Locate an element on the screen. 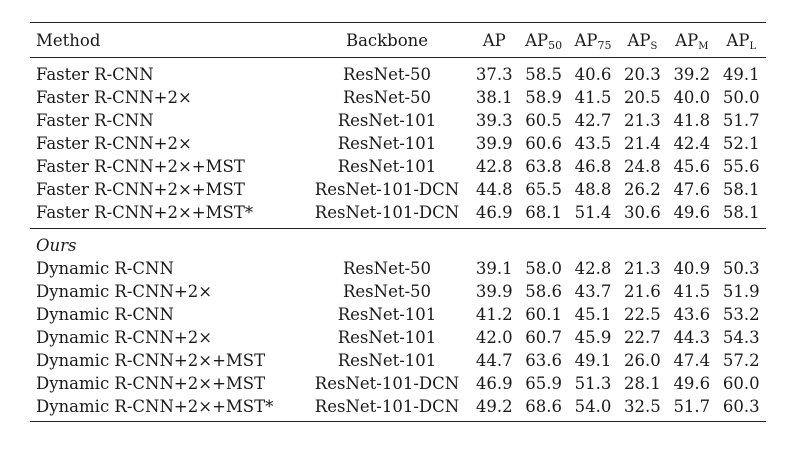  cell-apl: 55.6 is located at coordinates (741, 166).